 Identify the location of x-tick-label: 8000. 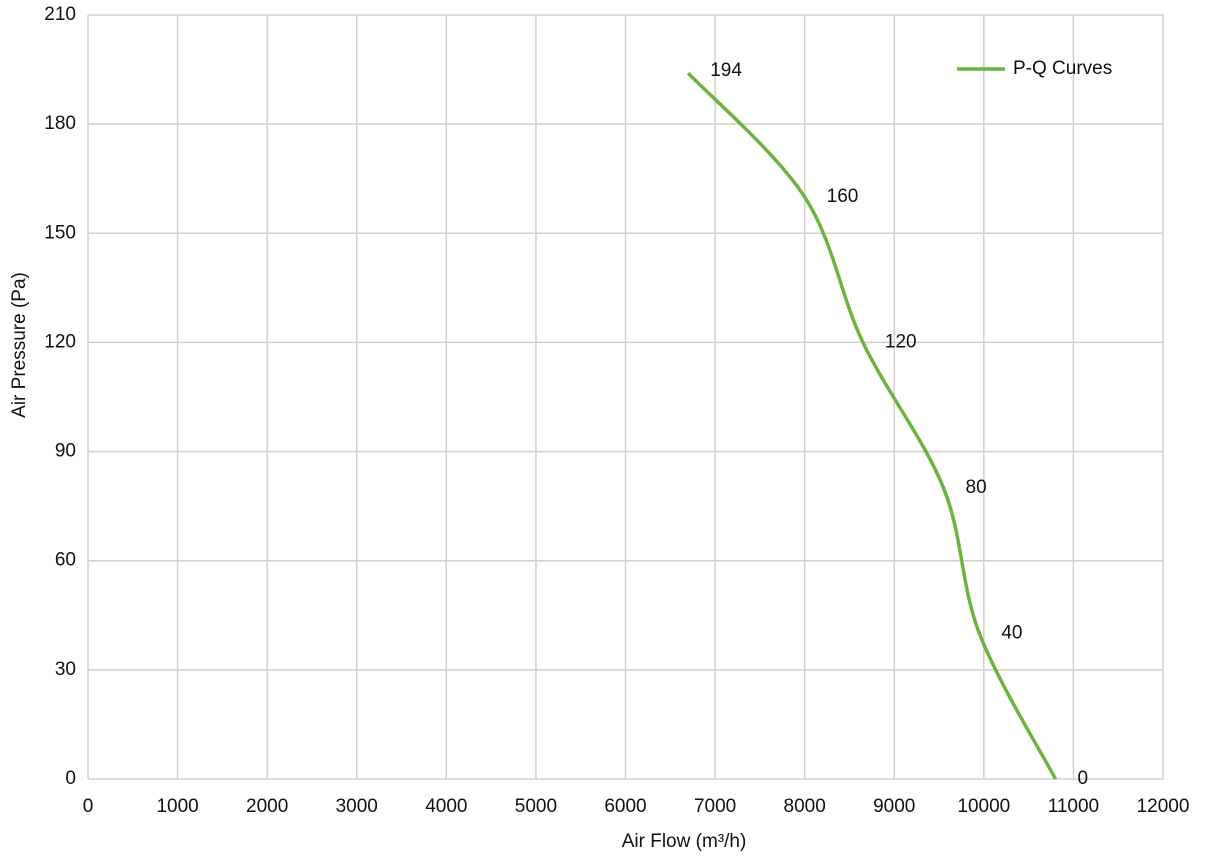
(805, 806).